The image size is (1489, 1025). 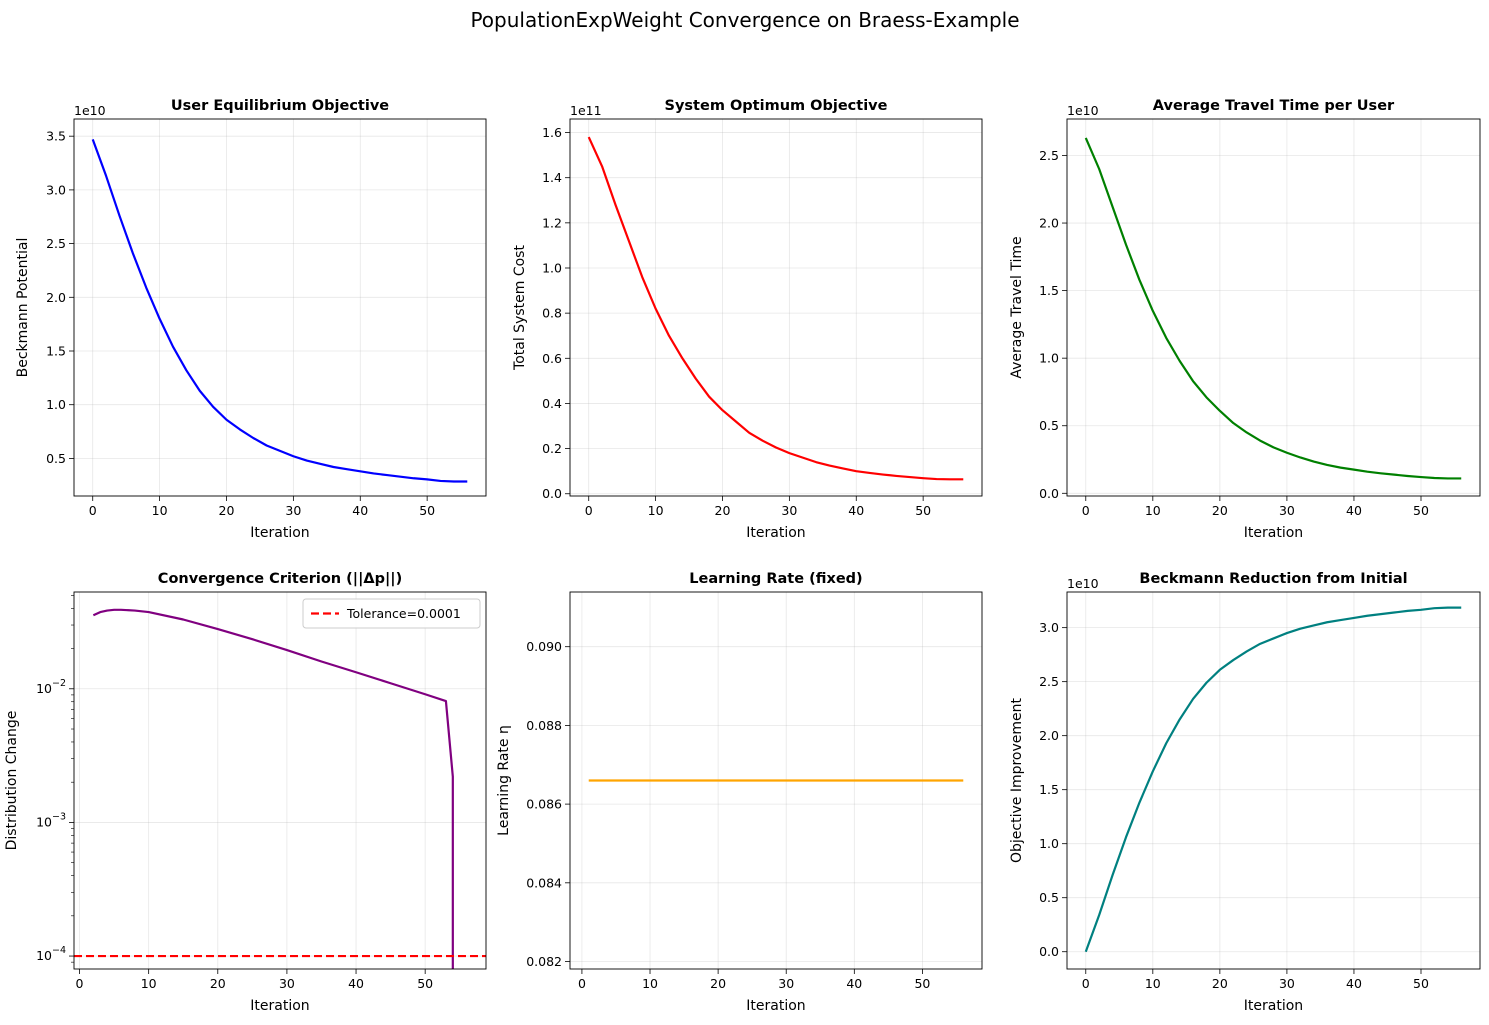 I want to click on legend: Tolerance=0.0001, so click(x=391, y=613).